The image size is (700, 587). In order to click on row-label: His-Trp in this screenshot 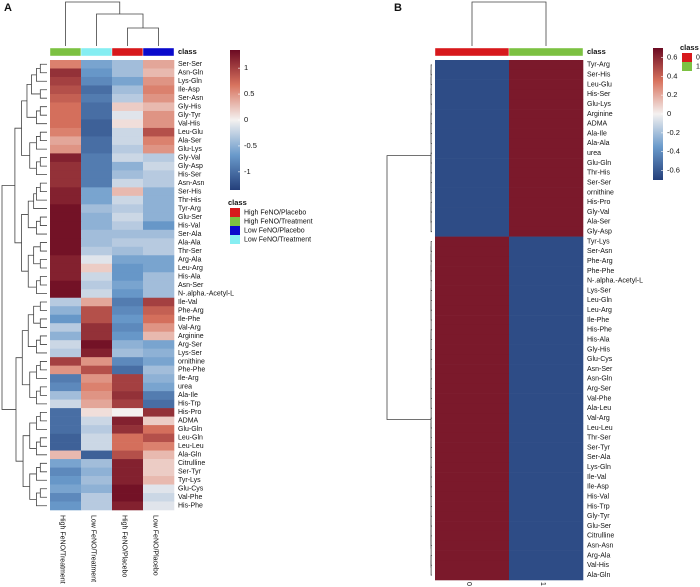, I will do `click(189, 404)`.